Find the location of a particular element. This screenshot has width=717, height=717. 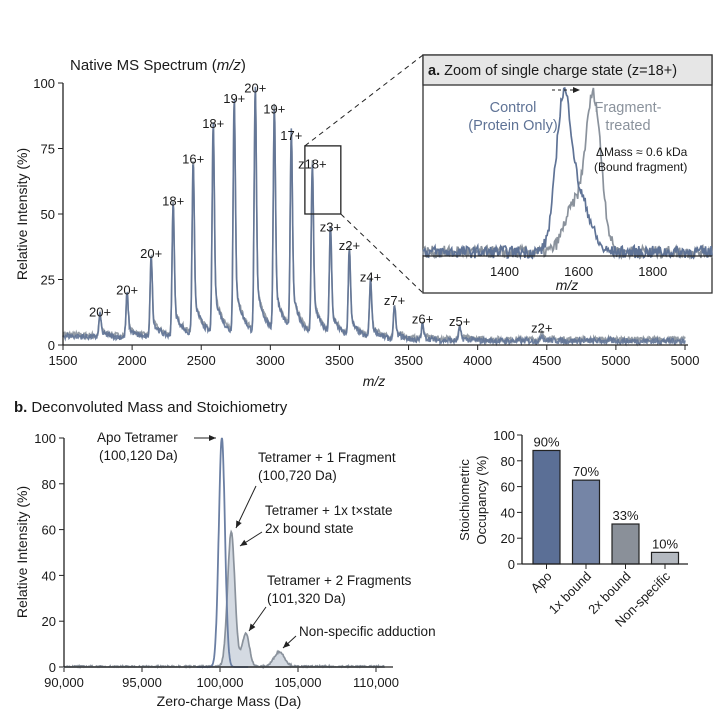

peak-charge-label: z5+ is located at coordinates (459, 321).